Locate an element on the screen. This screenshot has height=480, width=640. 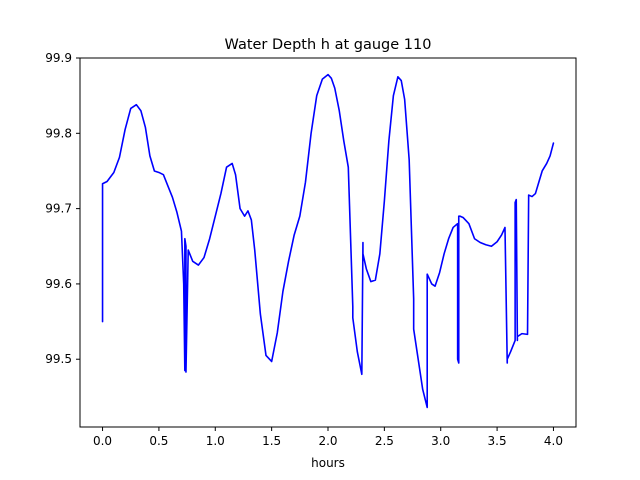
y-tick-label: 99.6 is located at coordinates (58, 284).